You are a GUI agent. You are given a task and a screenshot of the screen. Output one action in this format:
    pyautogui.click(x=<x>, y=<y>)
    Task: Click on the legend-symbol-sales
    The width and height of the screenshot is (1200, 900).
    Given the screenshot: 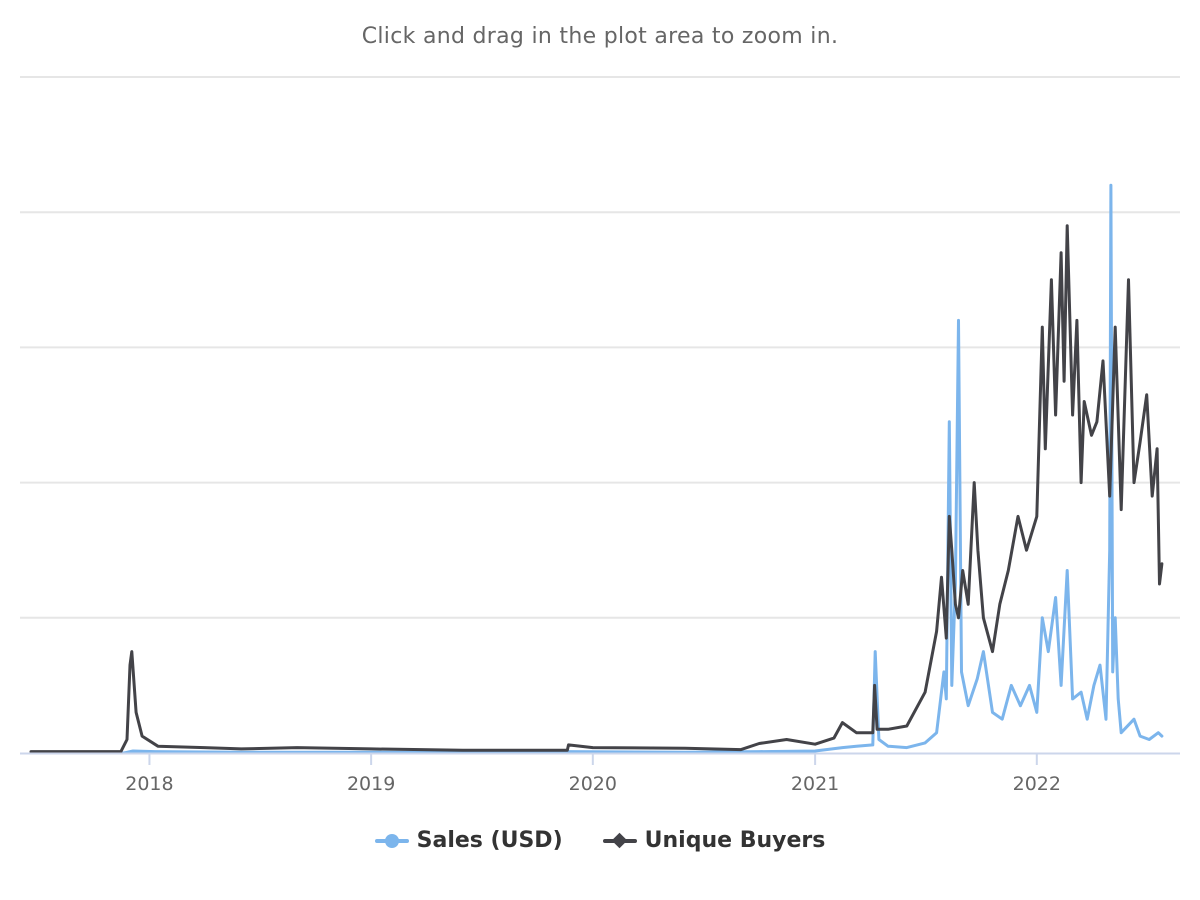 What is the action you would take?
    pyautogui.click(x=391, y=841)
    